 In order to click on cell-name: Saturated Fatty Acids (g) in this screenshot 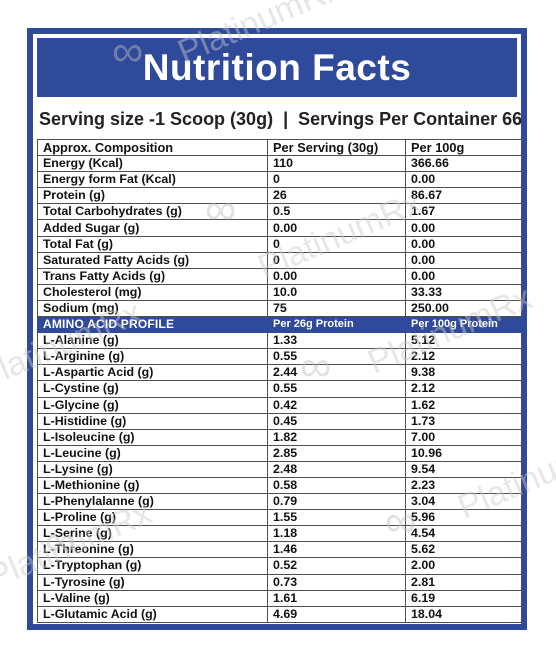, I will do `click(152, 260)`.